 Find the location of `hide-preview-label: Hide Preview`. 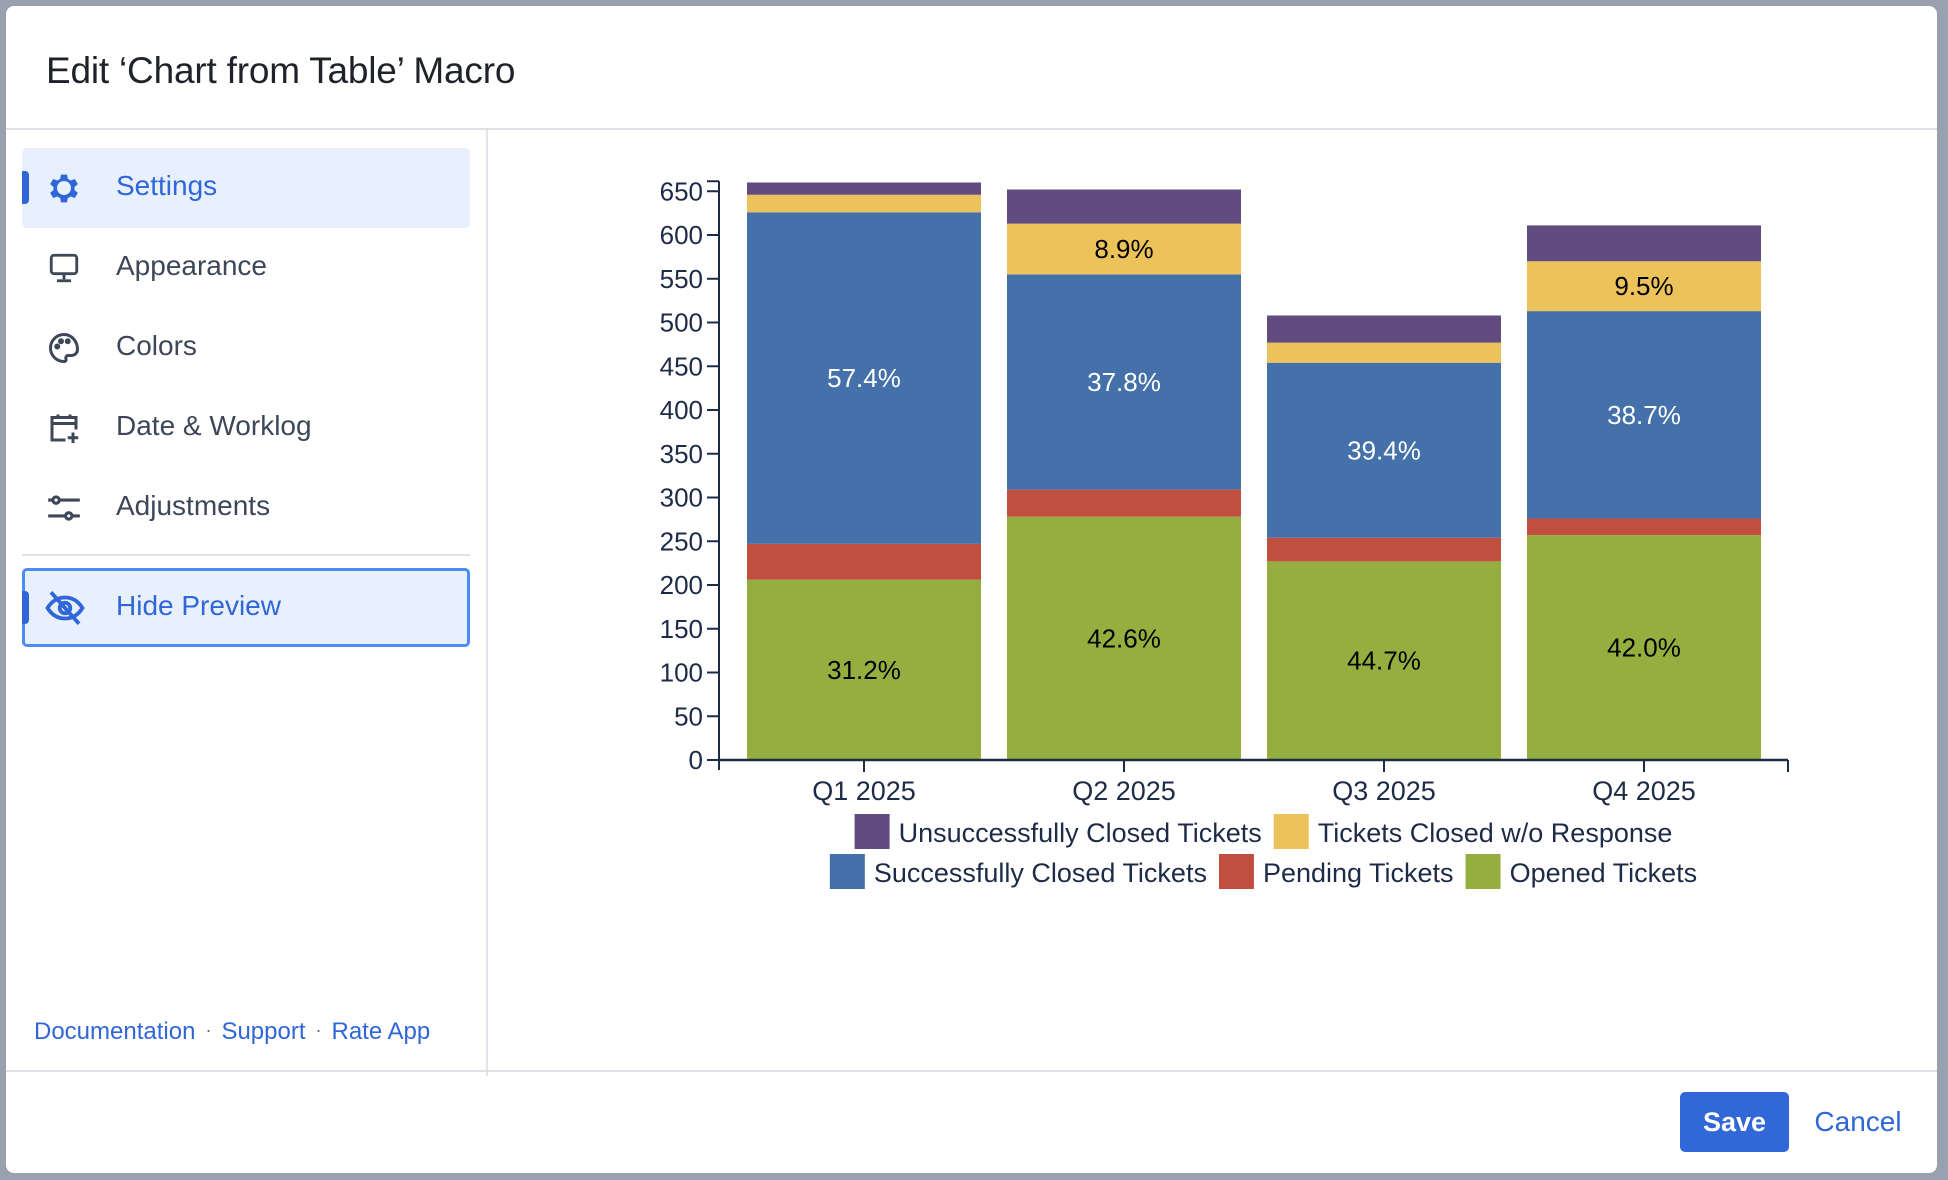

hide-preview-label: Hide Preview is located at coordinates (198, 605).